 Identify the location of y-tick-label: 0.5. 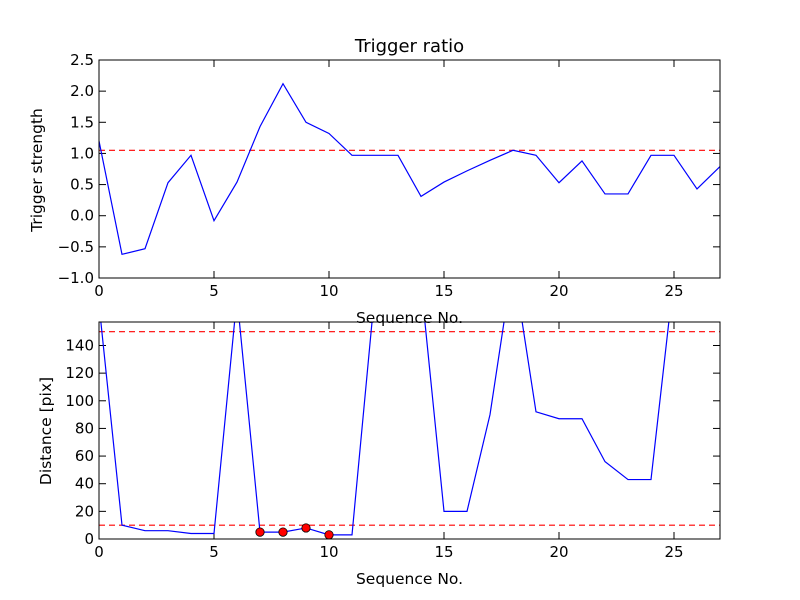
(82, 185).